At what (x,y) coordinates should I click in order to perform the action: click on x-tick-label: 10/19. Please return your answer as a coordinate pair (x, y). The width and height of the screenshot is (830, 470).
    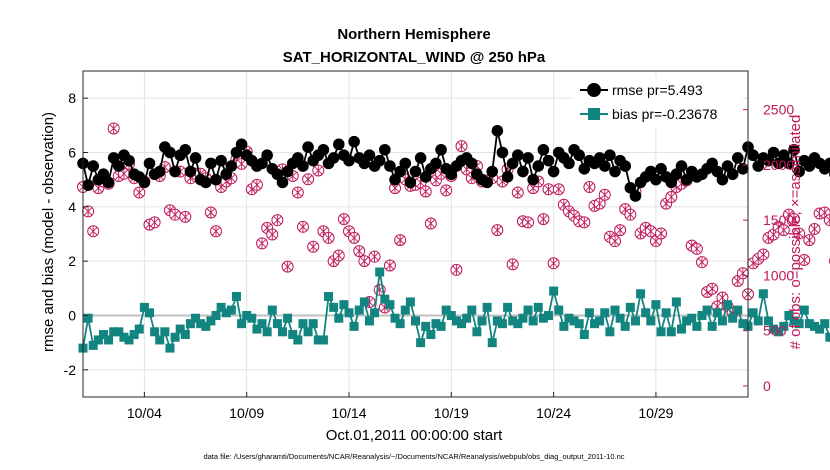
    Looking at the image, I should click on (451, 413).